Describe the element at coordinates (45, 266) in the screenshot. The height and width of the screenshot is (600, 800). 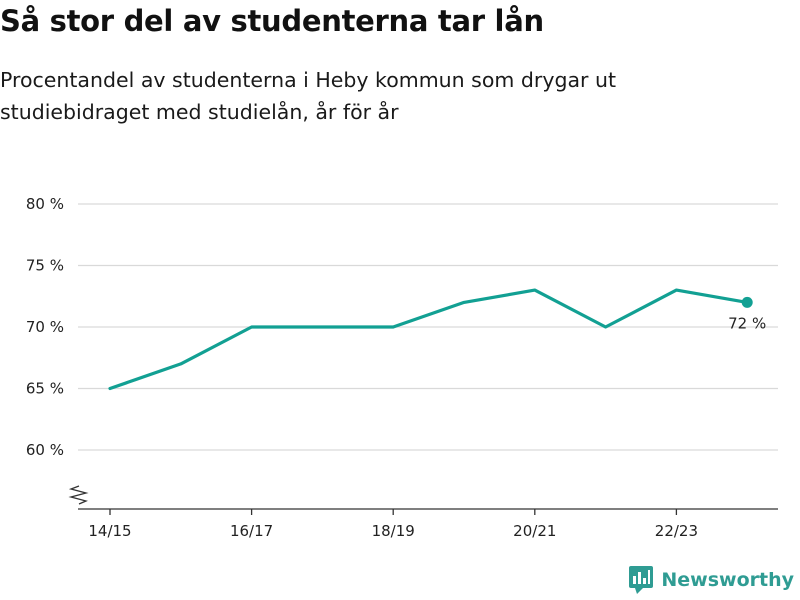
I see `y-tick-label: 75 %` at that location.